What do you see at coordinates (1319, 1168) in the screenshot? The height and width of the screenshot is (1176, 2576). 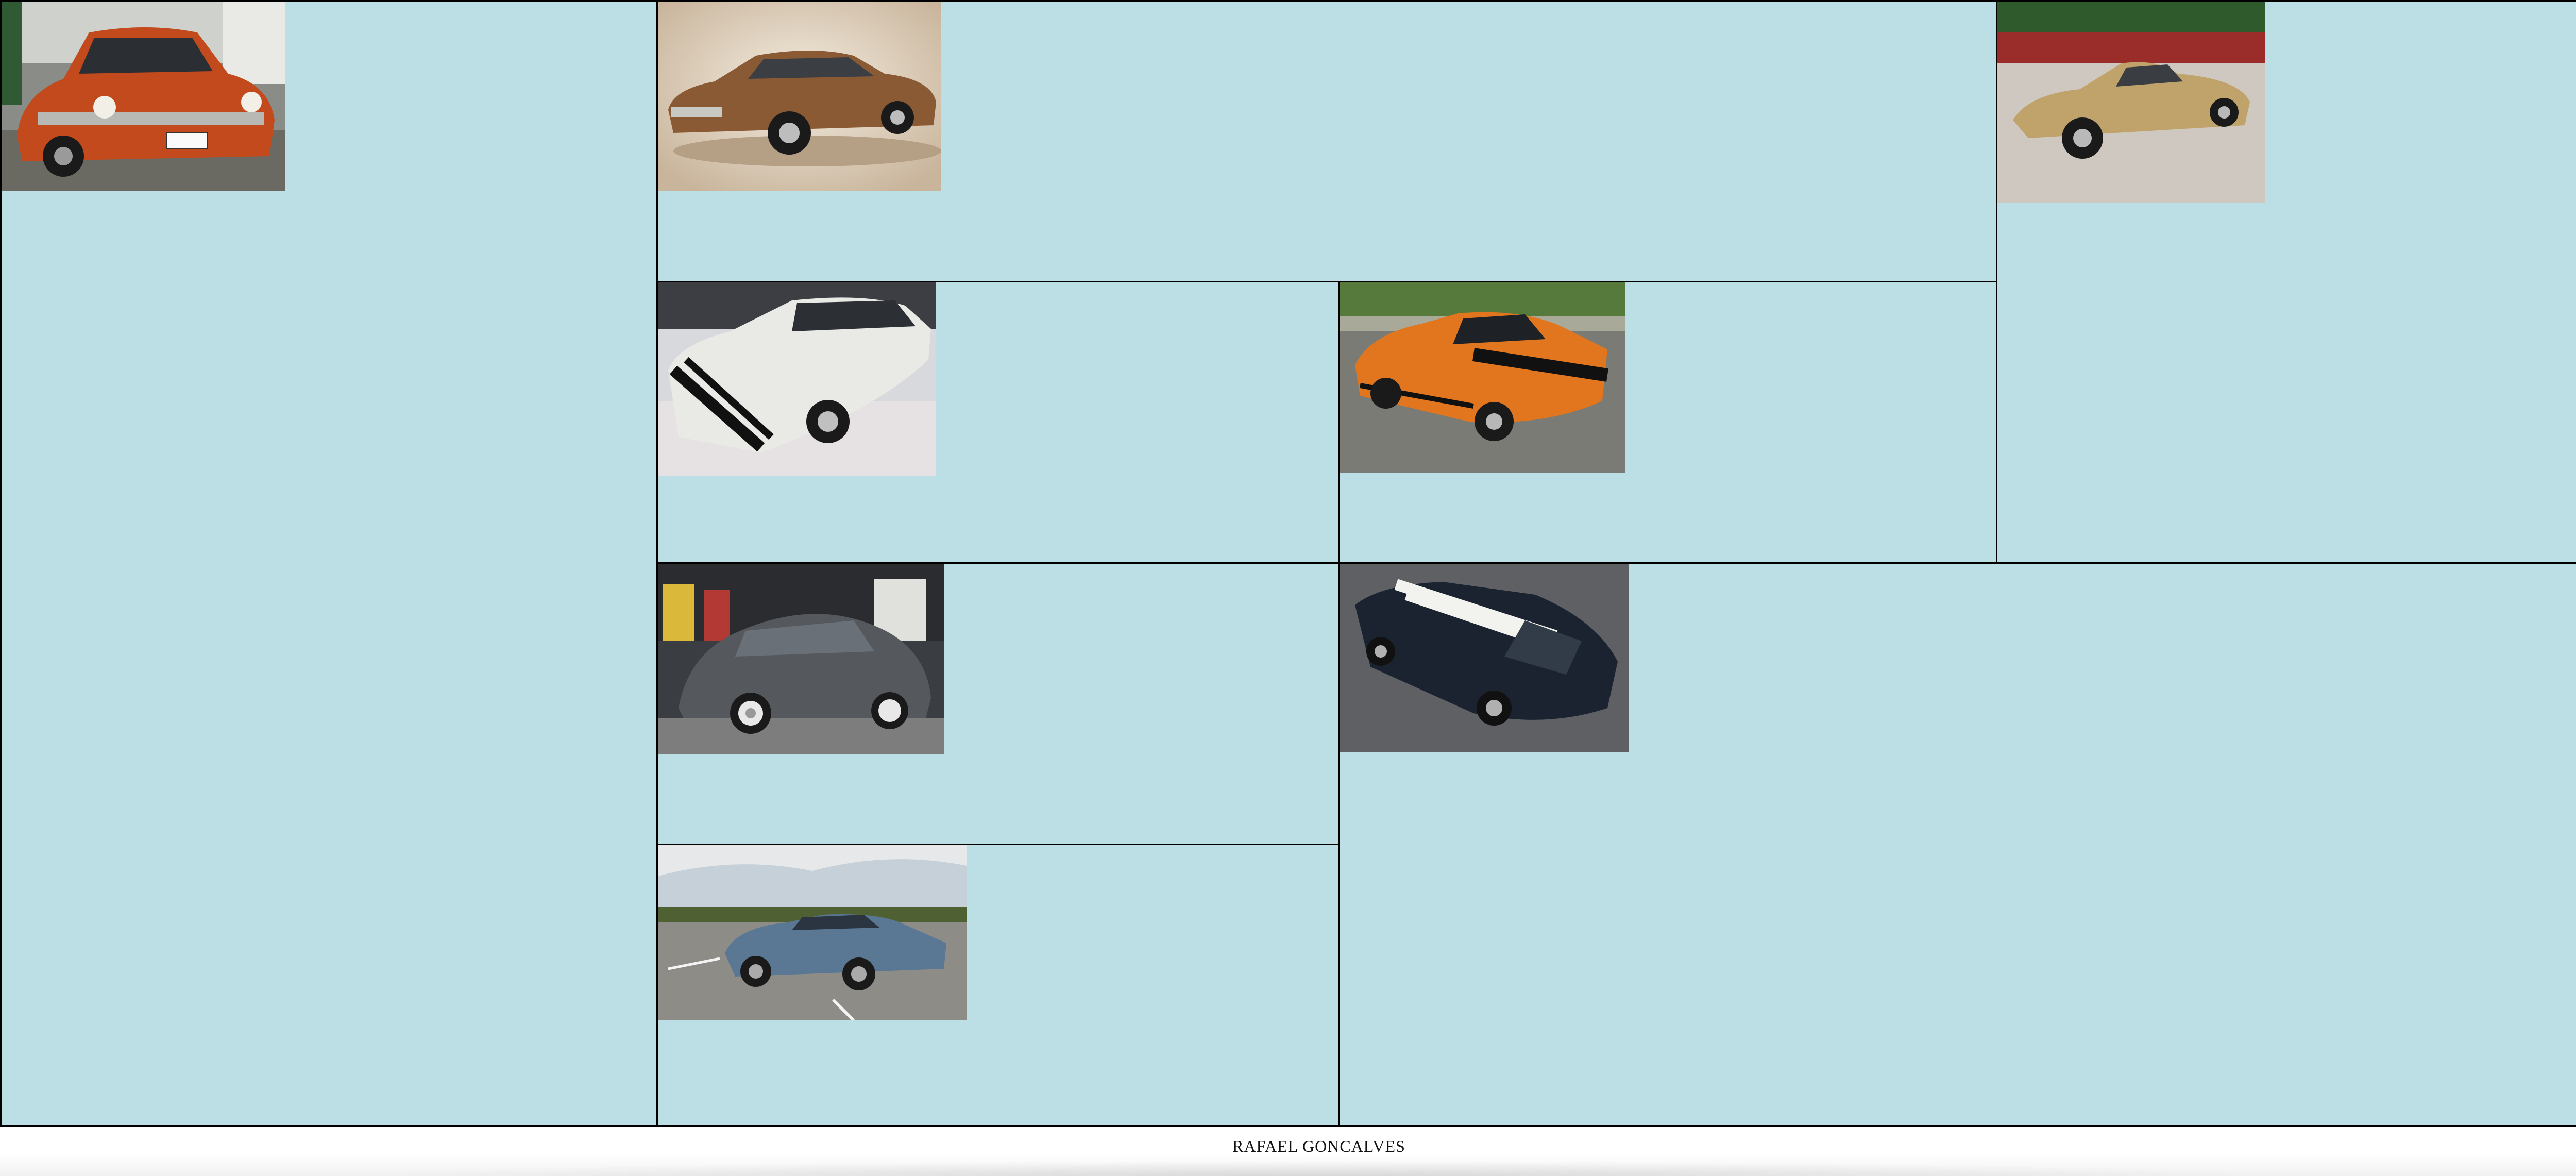 I see `footer-shadow` at bounding box center [1319, 1168].